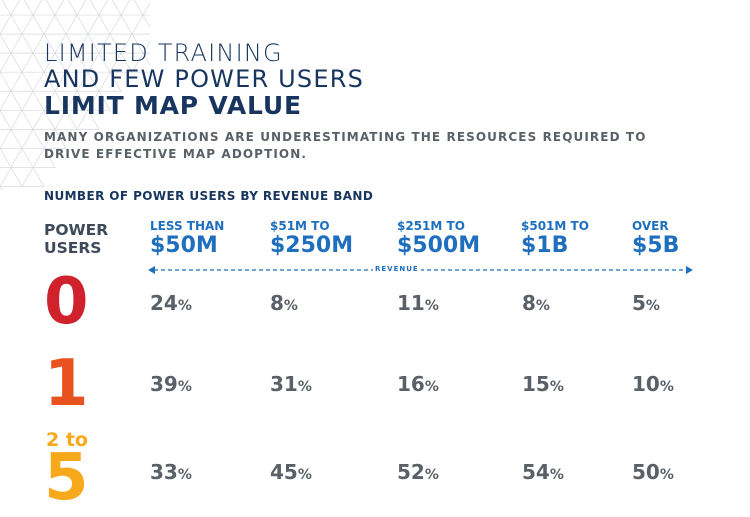 The width and height of the screenshot is (750, 517). I want to click on band-prefix: $501M TO, so click(555, 226).